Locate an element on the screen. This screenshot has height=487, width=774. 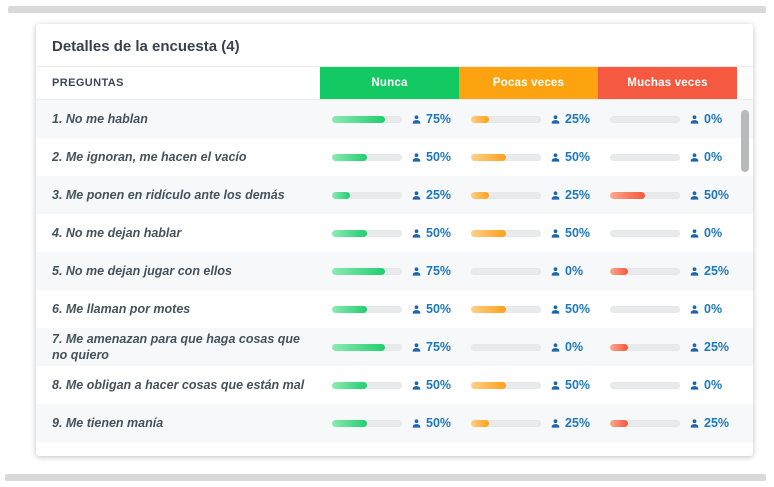
row-stats: 50% 25% 25% is located at coordinates (528, 423).